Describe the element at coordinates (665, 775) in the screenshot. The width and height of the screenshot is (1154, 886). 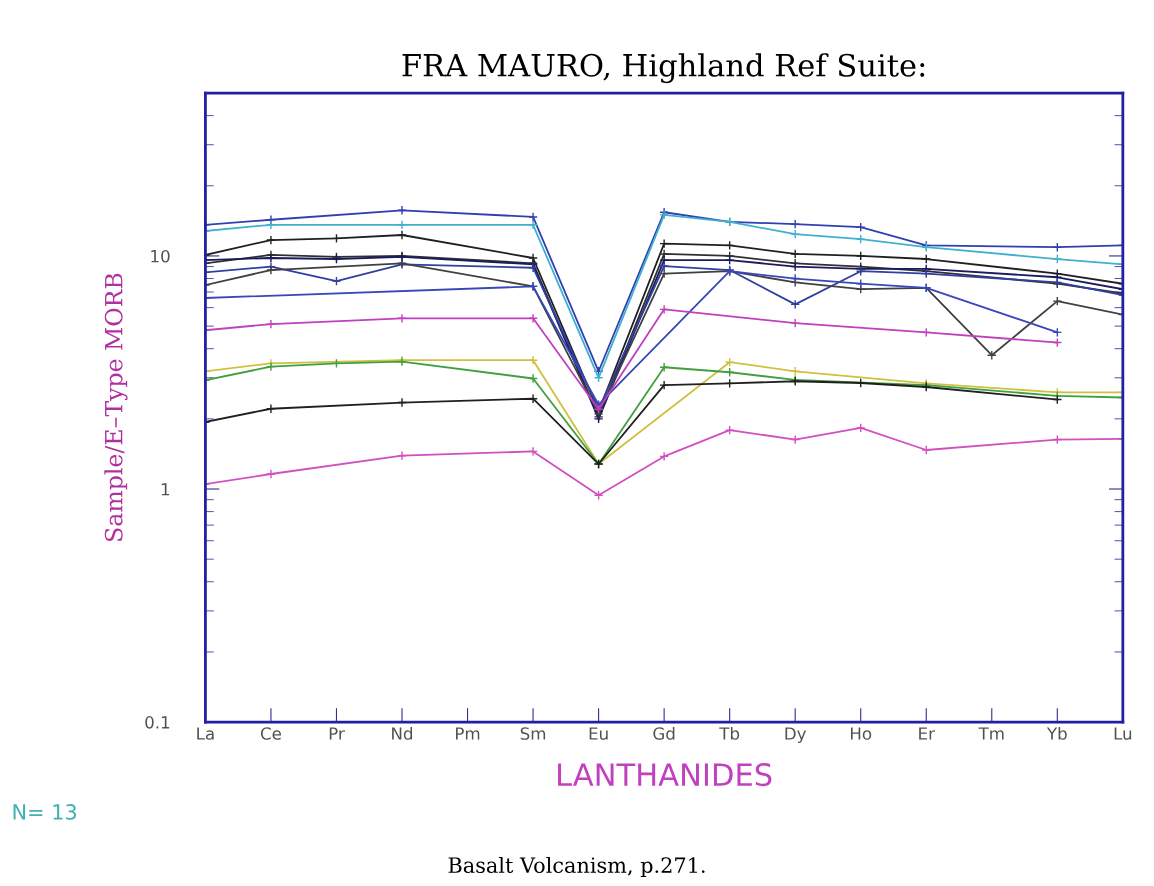
I see `x-axis-title: LANTHANIDES` at that location.